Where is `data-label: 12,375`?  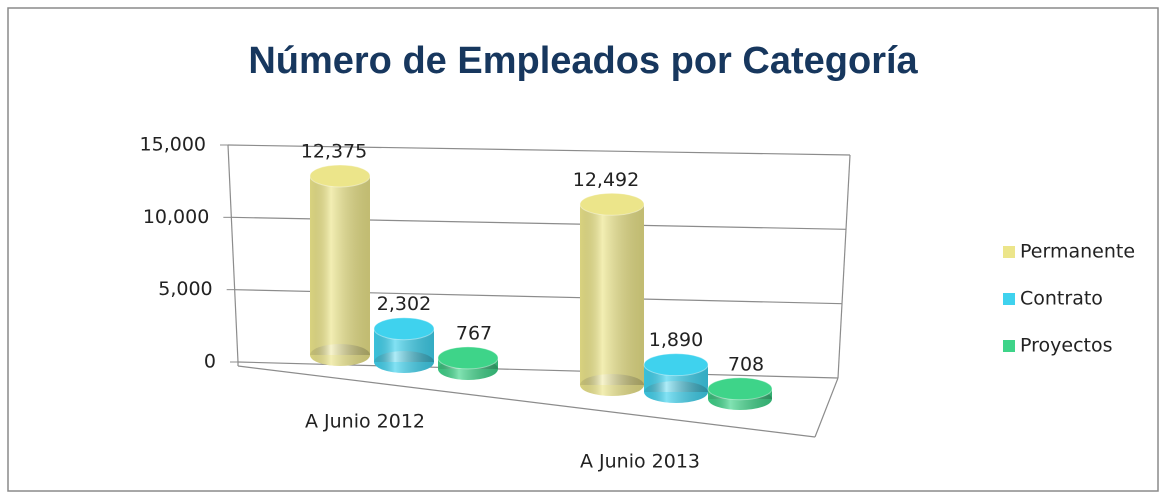
data-label: 12,375 is located at coordinates (334, 151).